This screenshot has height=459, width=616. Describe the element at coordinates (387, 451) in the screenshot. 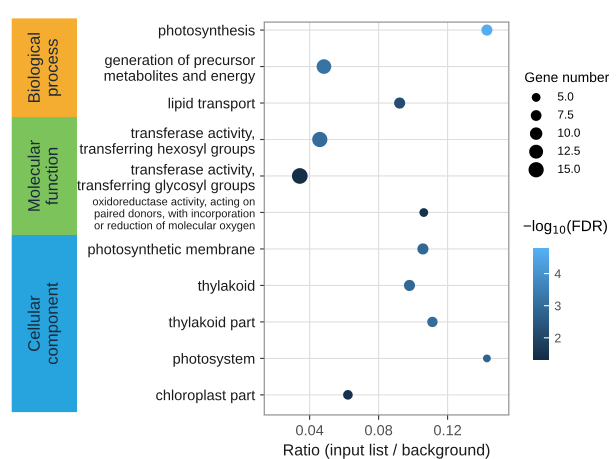

I see `x-axis-title: Ratio (input list / background)` at that location.